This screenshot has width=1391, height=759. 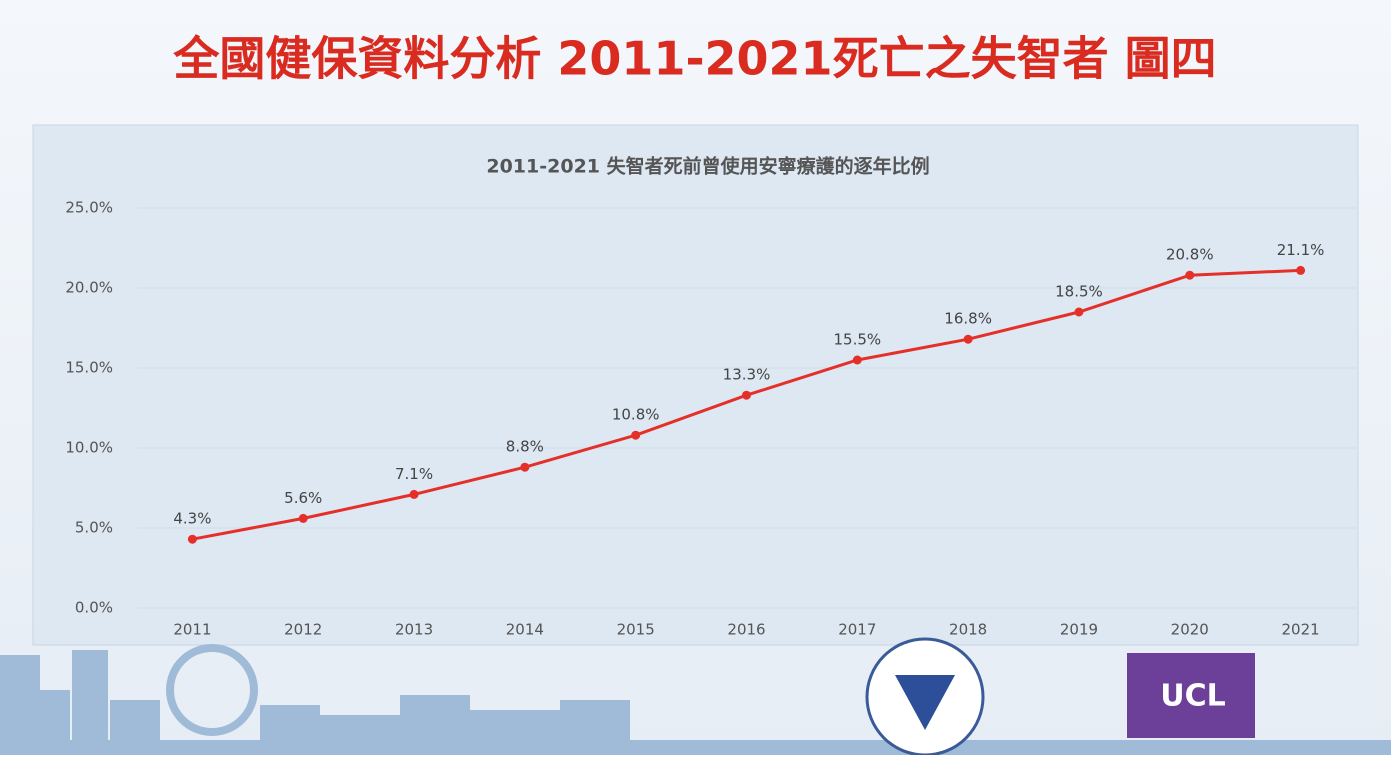 I want to click on data-label: 5.6%, so click(x=303, y=498).